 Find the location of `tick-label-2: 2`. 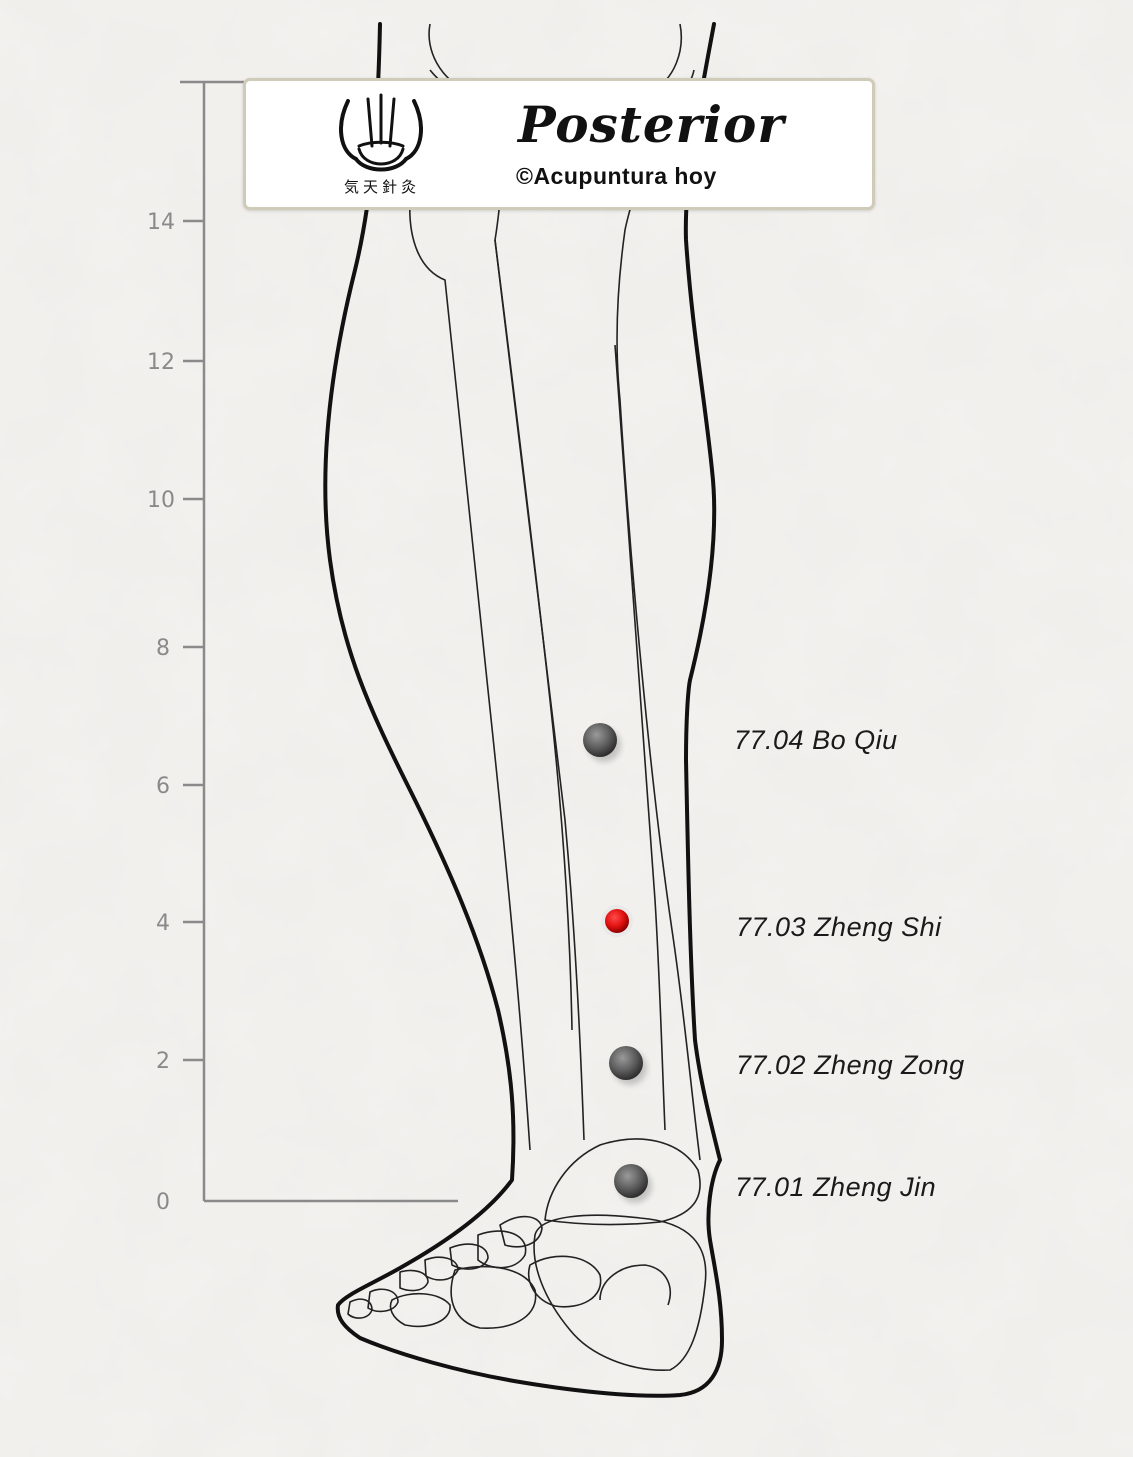

tick-label-2: 2 is located at coordinates (163, 1061).